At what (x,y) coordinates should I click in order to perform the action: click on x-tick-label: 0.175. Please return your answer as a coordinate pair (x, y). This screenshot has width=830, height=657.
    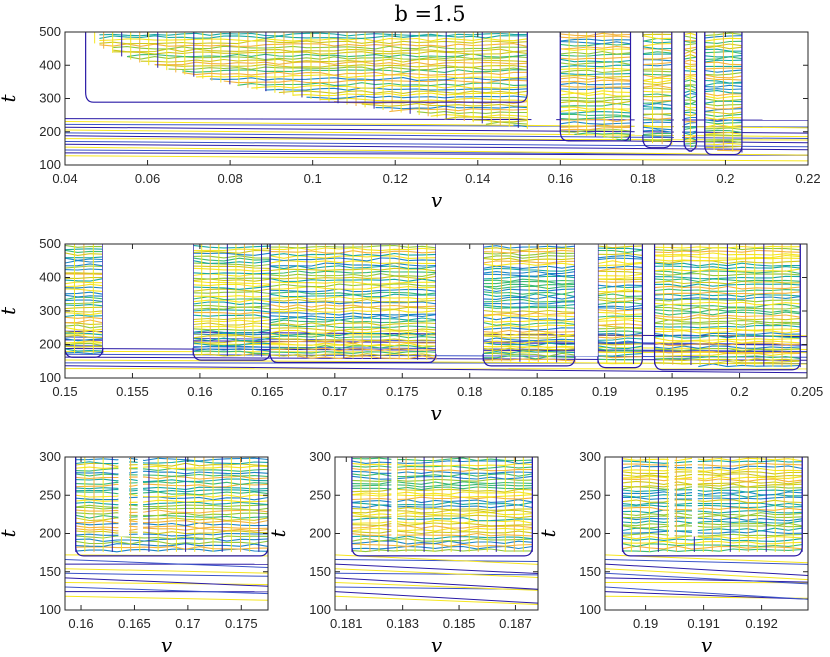
    Looking at the image, I should click on (402, 391).